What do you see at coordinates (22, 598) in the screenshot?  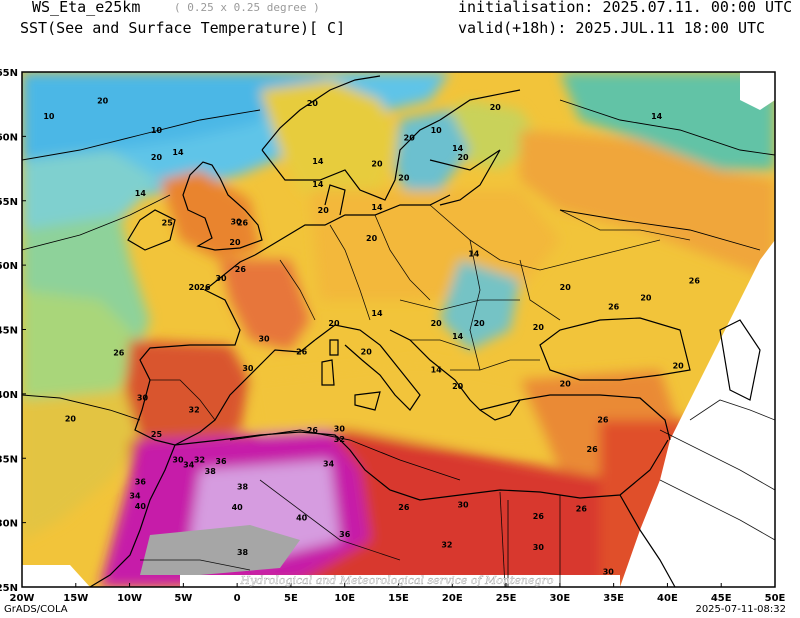 I see `lon-label: 20W` at bounding box center [22, 598].